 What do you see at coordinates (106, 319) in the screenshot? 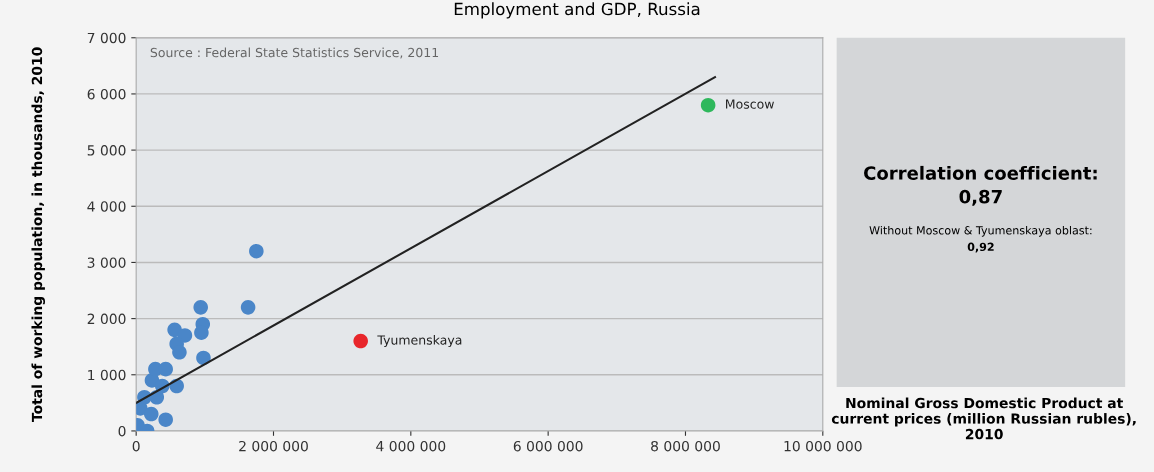
I see `y-tick-label: 2 000` at bounding box center [106, 319].